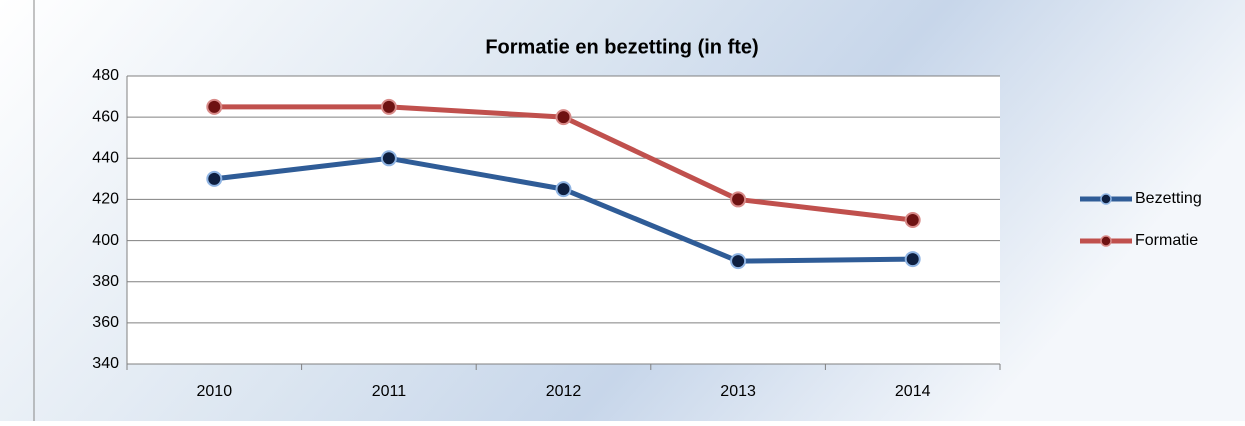  Describe the element at coordinates (105, 75) in the screenshot. I see `y-tick-label: 480` at that location.